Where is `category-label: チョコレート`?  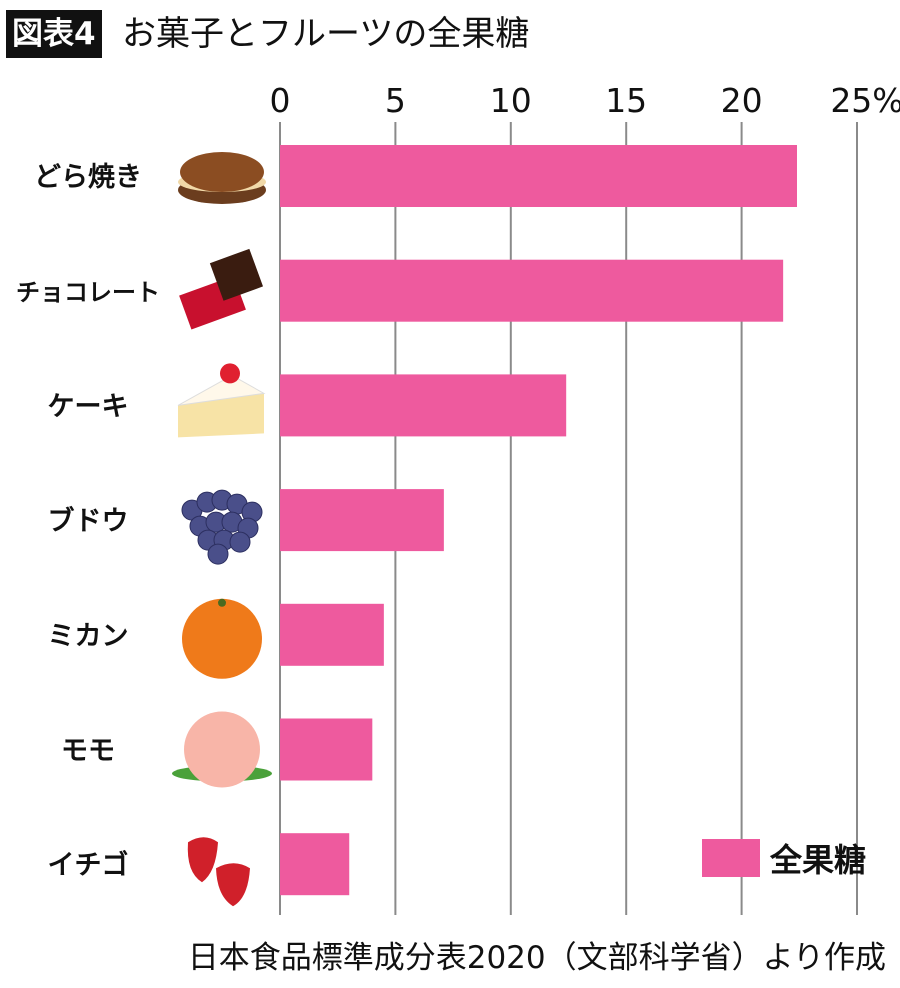
category-label: チョコレート is located at coordinates (88, 293).